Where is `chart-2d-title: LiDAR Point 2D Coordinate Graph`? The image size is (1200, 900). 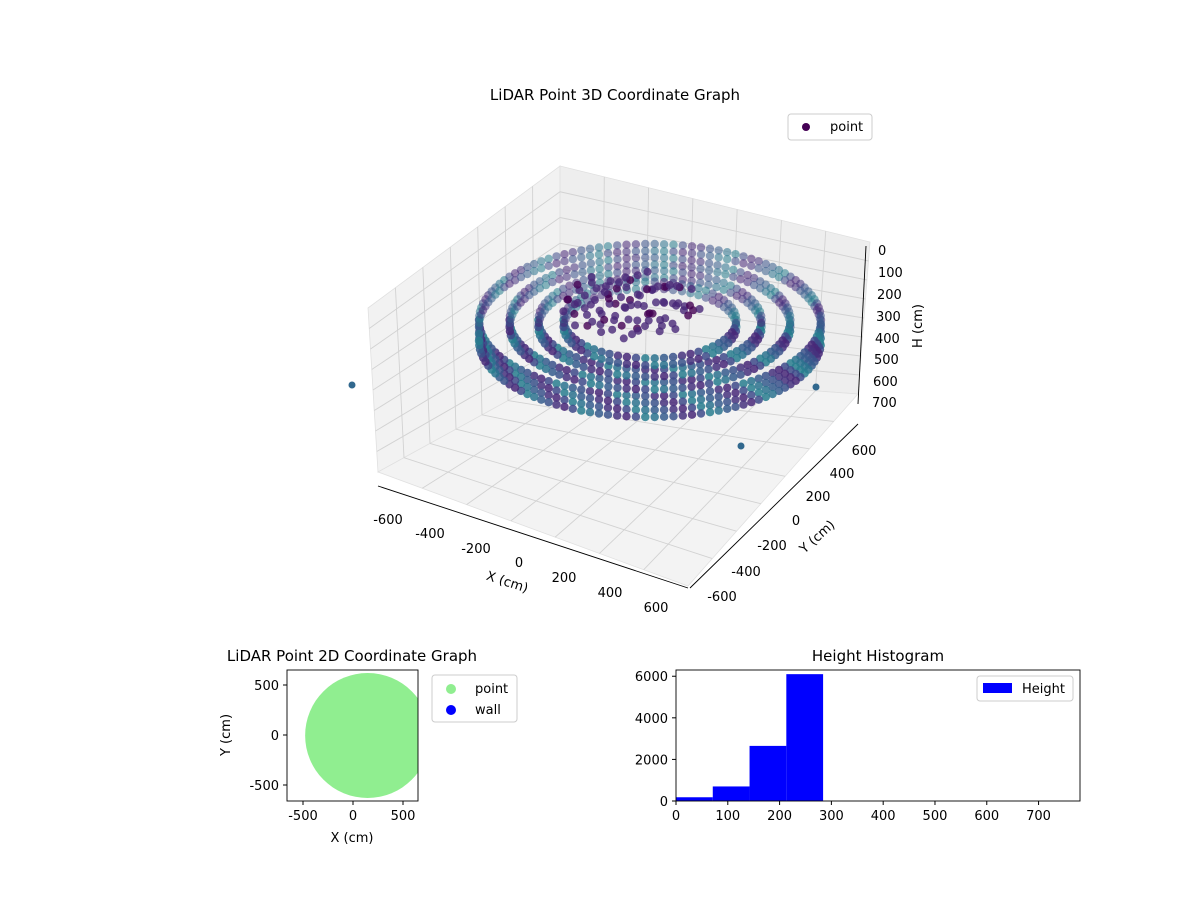 chart-2d-title: LiDAR Point 2D Coordinate Graph is located at coordinates (352, 656).